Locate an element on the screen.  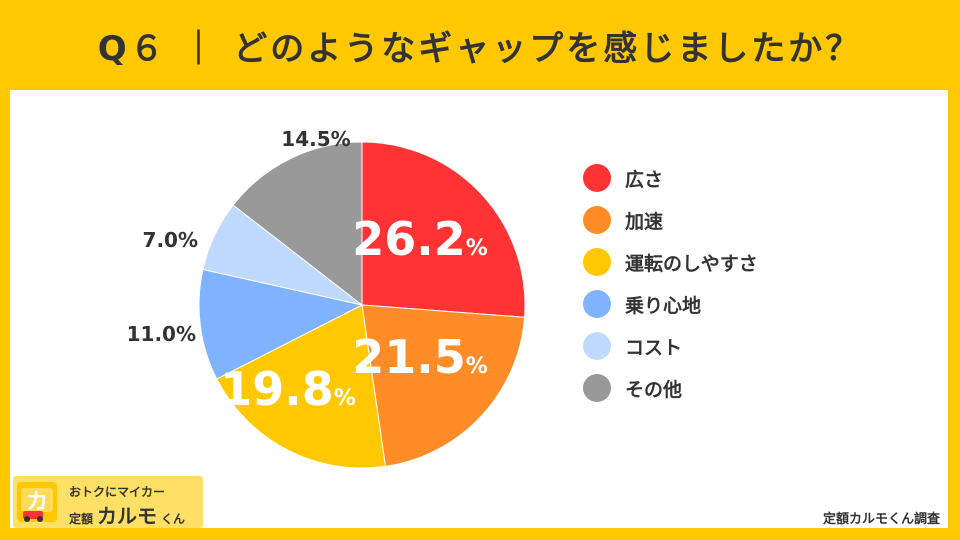
brand-suffix: くん is located at coordinates (173, 519).